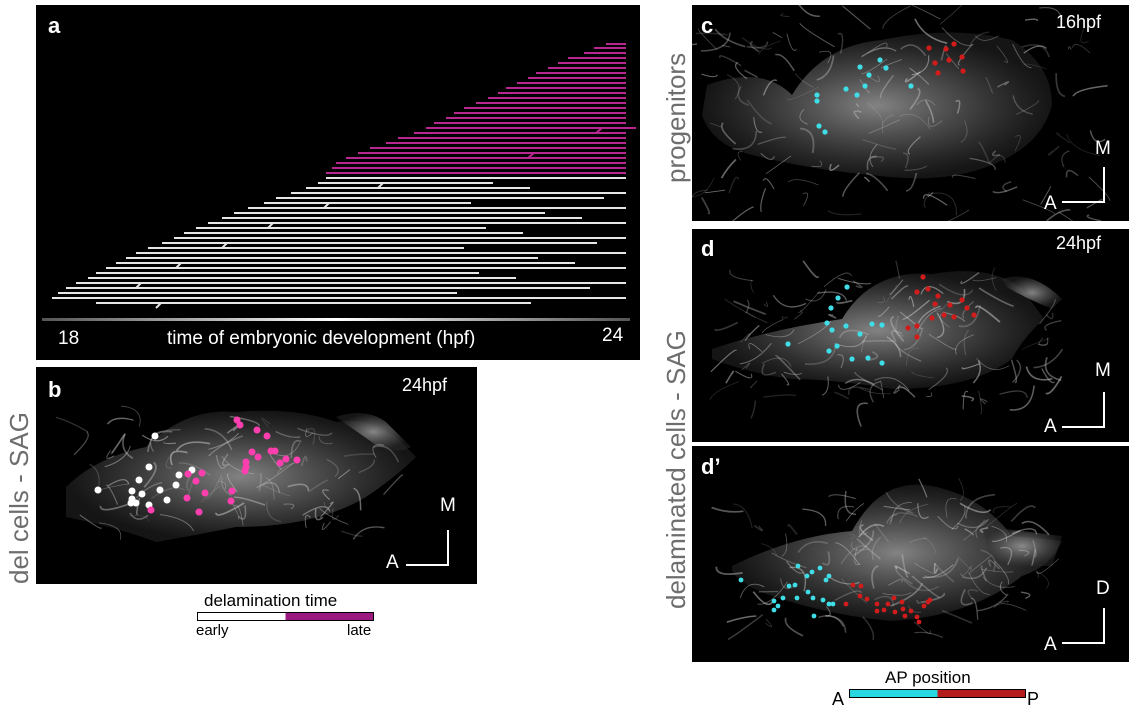 The image size is (1133, 712). Describe the element at coordinates (707, 25) in the screenshot. I see `panel-label-c: c` at that location.